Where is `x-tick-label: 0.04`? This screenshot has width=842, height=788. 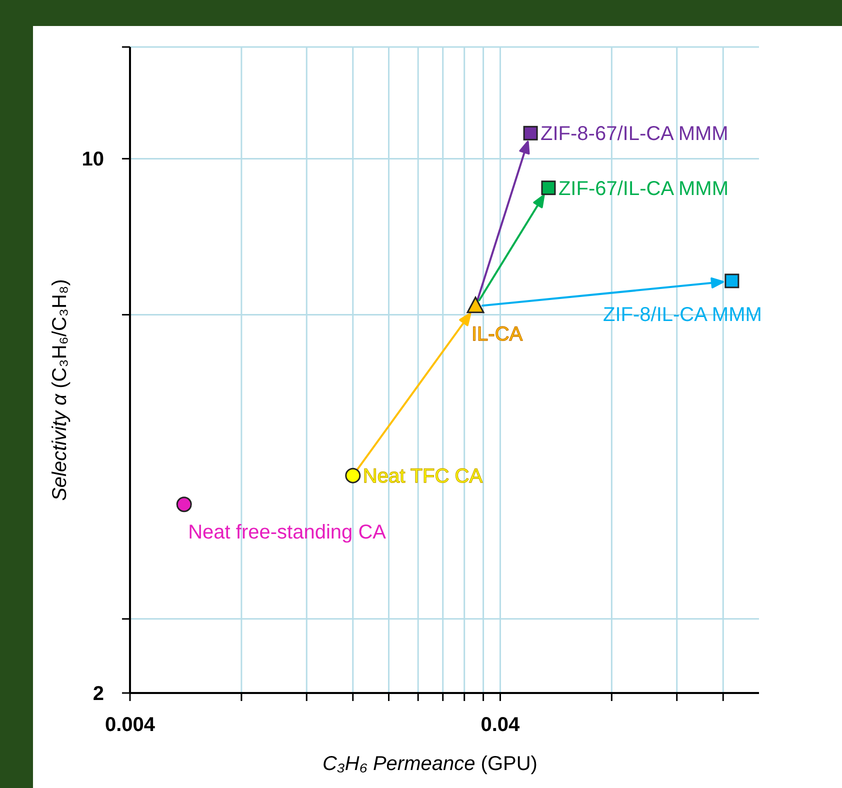 x-tick-label: 0.04 is located at coordinates (500, 725).